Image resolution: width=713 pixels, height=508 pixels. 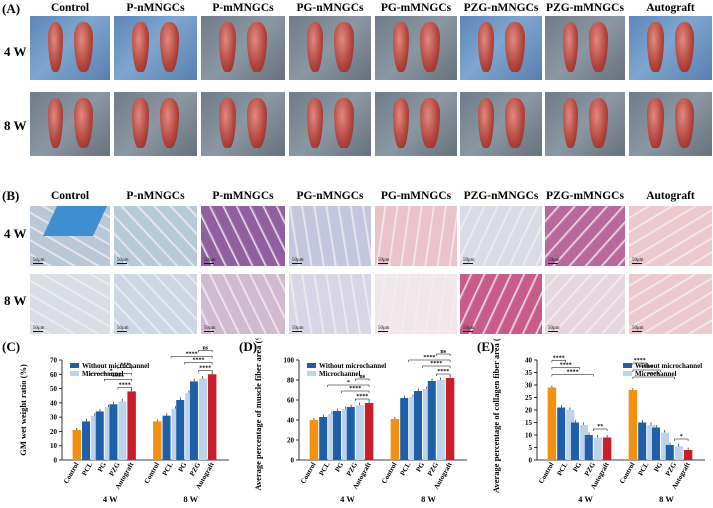 I want to click on panel-a-col-0: Control, so click(x=70, y=8).